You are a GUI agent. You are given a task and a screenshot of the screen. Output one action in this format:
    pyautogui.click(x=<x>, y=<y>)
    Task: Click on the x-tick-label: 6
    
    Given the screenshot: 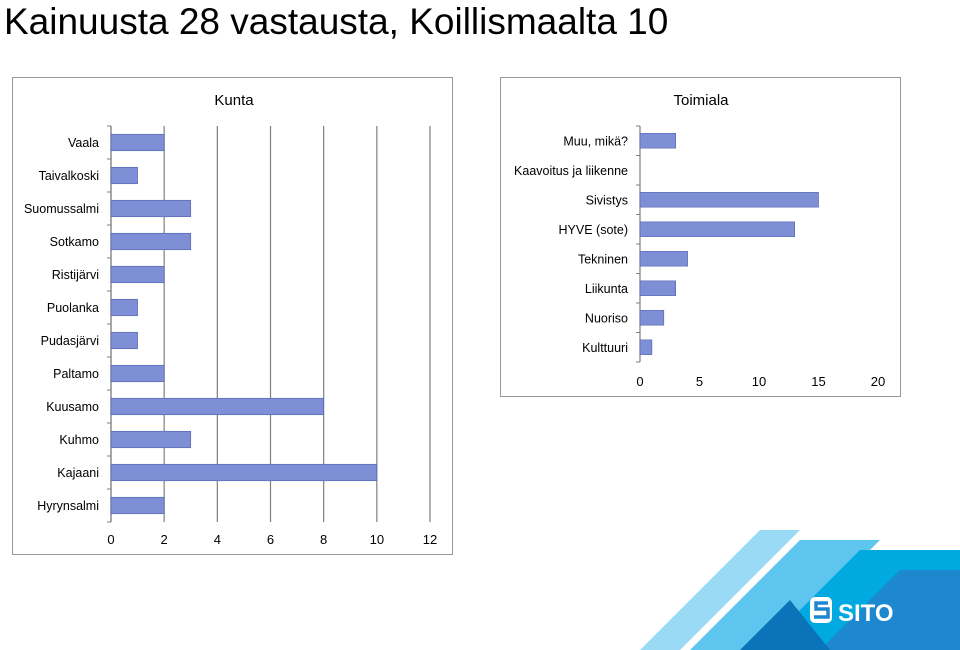 What is the action you would take?
    pyautogui.click(x=270, y=539)
    